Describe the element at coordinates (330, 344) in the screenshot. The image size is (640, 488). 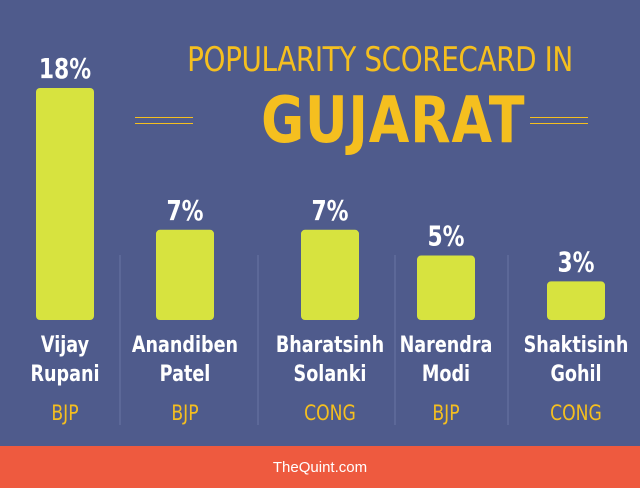
I see `category-label-3-line-1: Bharatsinh` at that location.